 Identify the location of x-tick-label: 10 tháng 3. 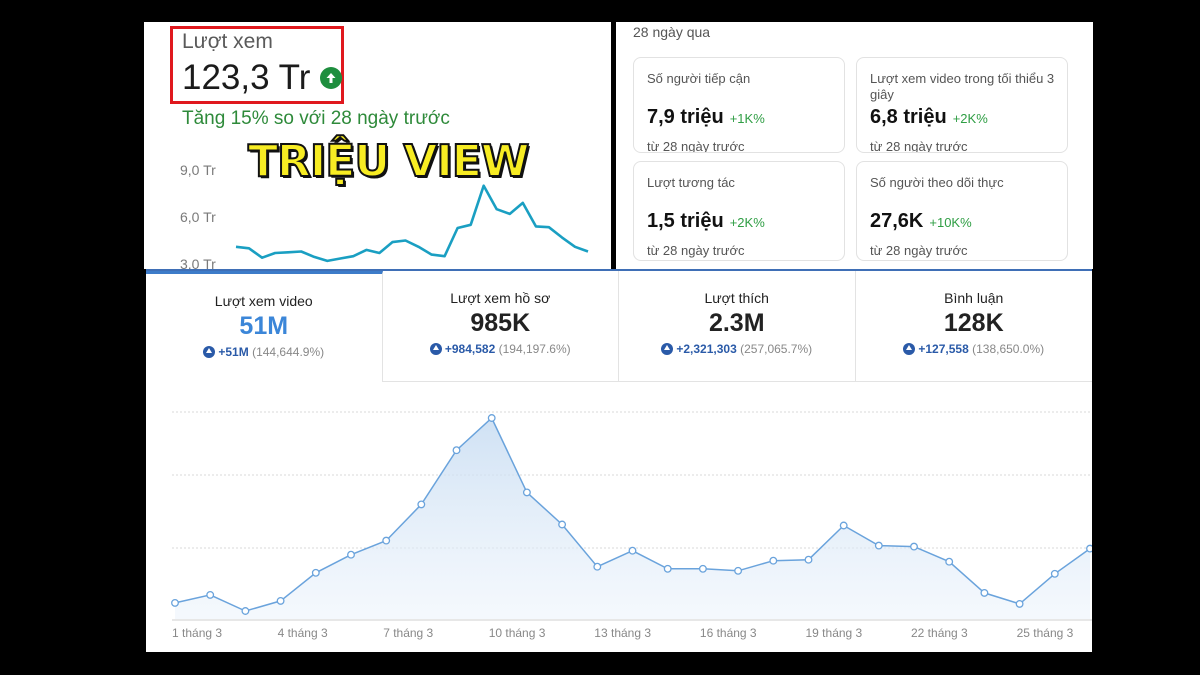
(517, 633).